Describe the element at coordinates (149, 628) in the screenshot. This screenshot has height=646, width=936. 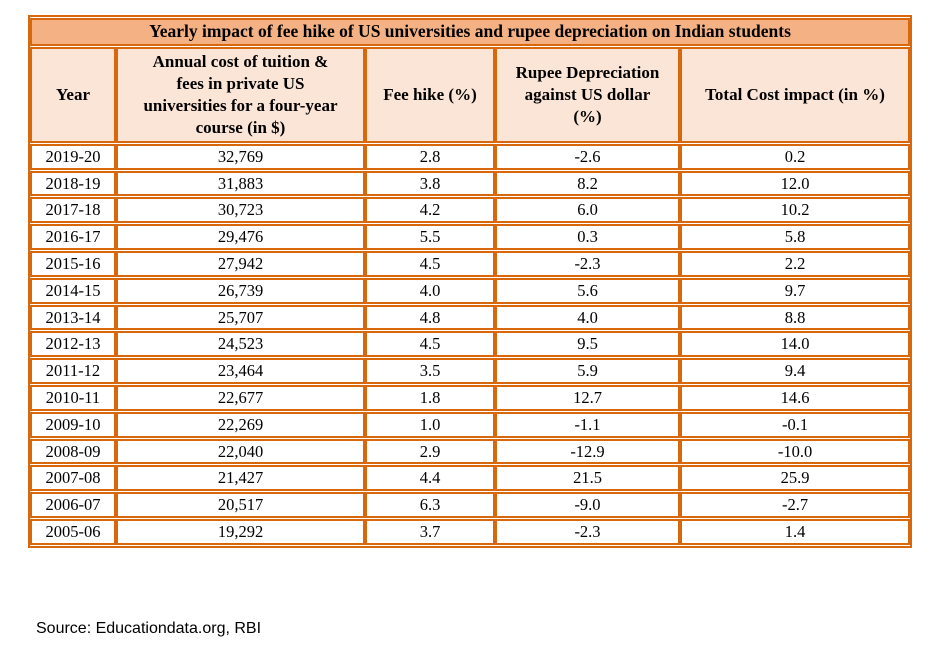
I see `source-note: Source: Educationdata.org, RBI` at that location.